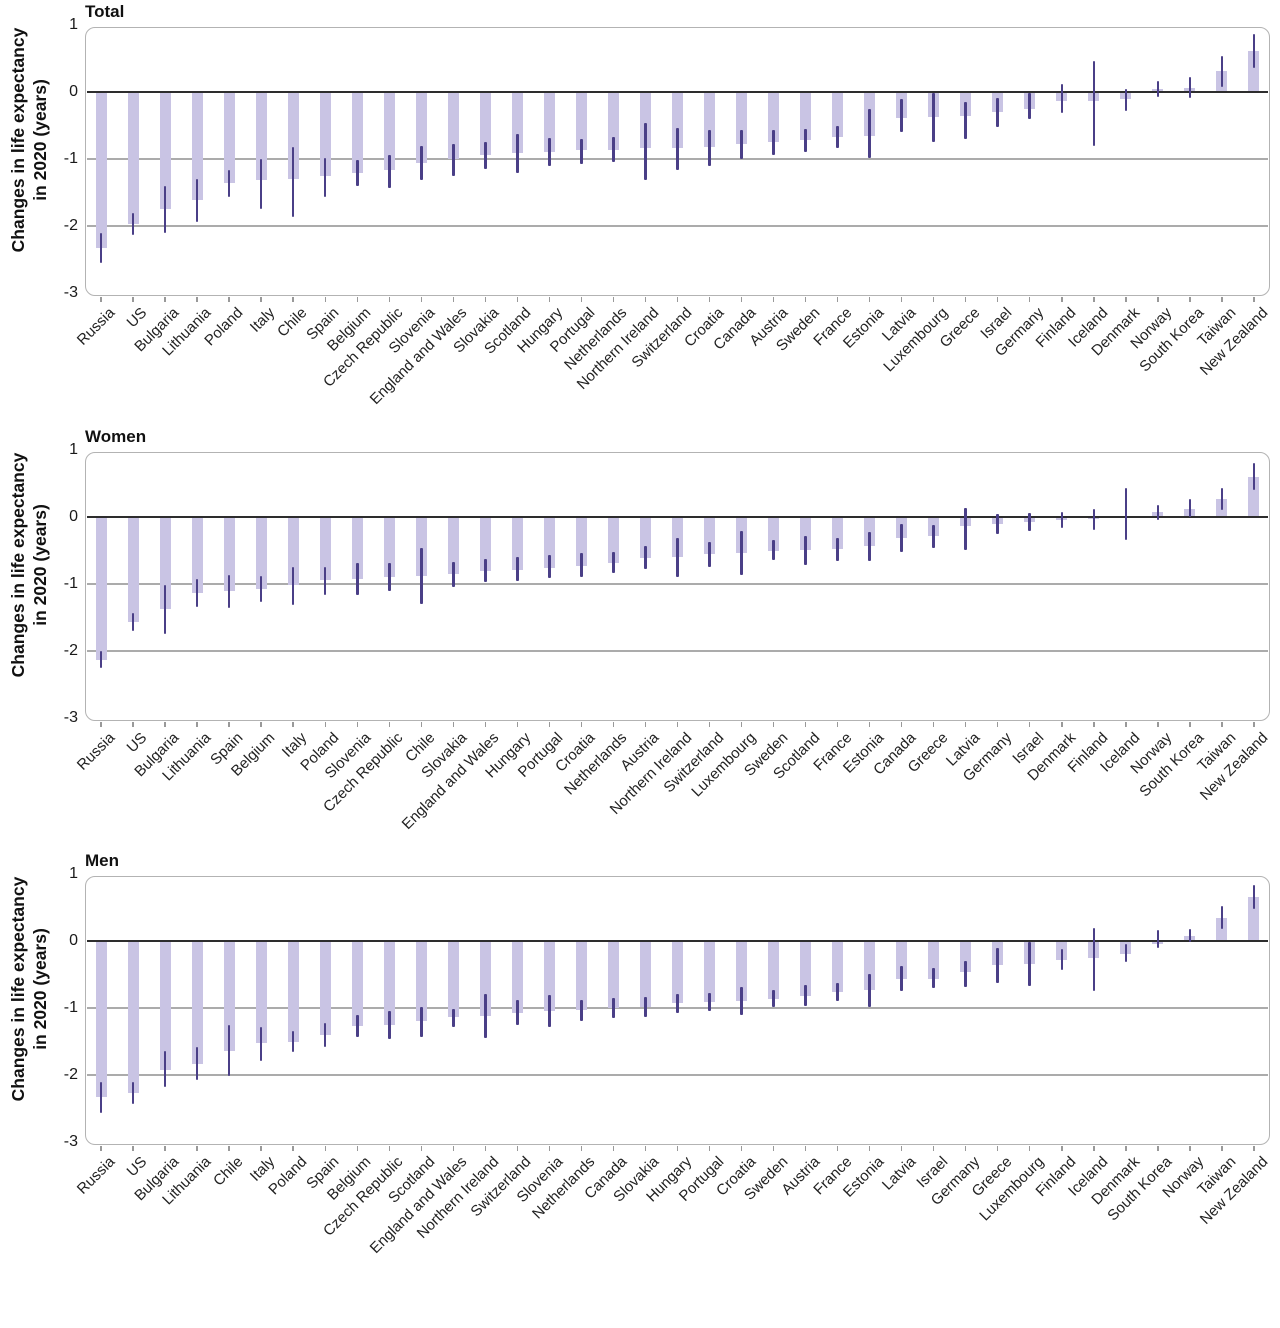 The width and height of the screenshot is (1280, 1328). Describe the element at coordinates (165, 150) in the screenshot. I see `bar-bulgaria` at that location.